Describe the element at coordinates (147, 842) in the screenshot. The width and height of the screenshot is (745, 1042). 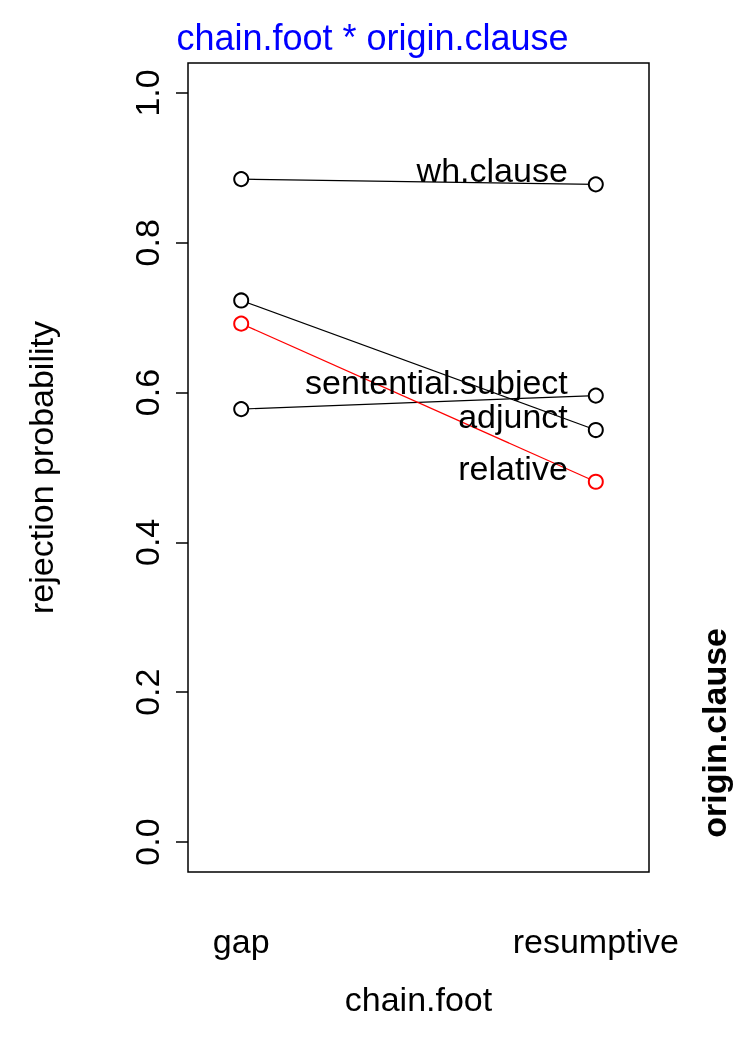
I see `y-tick-label: 0.0` at that location.